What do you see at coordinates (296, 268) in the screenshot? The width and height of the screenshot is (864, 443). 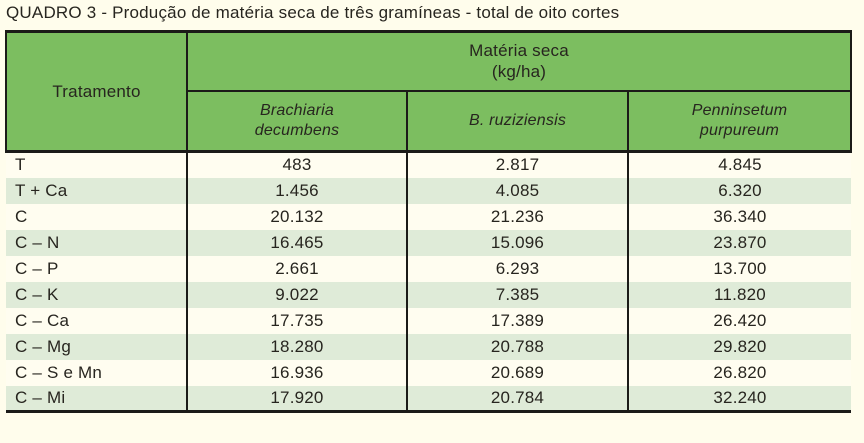 I see `value-cell: 2.661` at bounding box center [296, 268].